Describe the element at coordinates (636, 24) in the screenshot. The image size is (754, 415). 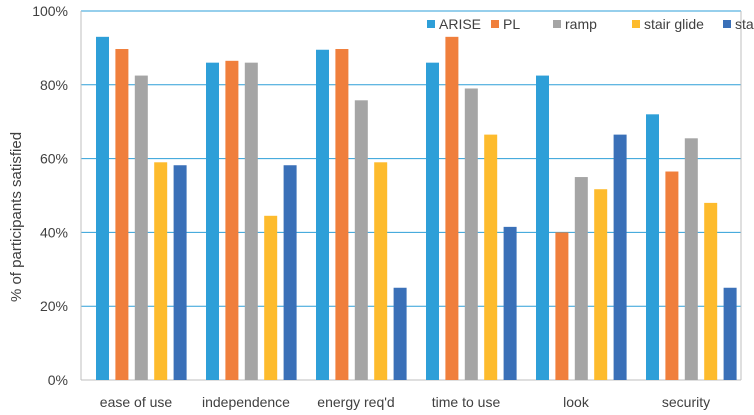
I see `legend-swatch-stair-glide` at that location.